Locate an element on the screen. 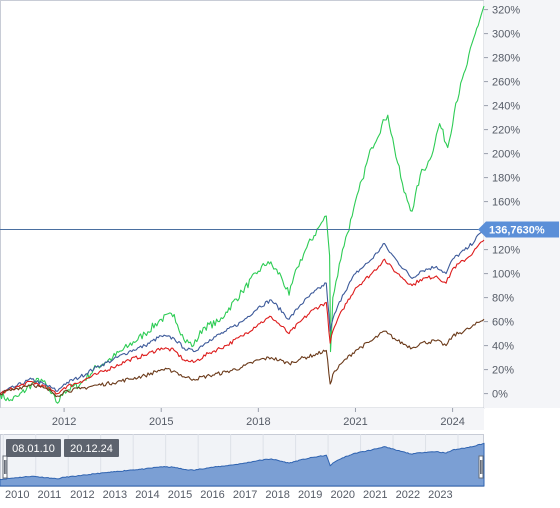 This screenshot has height=508, width=560. navigator-x-label: 2017 is located at coordinates (245, 495).